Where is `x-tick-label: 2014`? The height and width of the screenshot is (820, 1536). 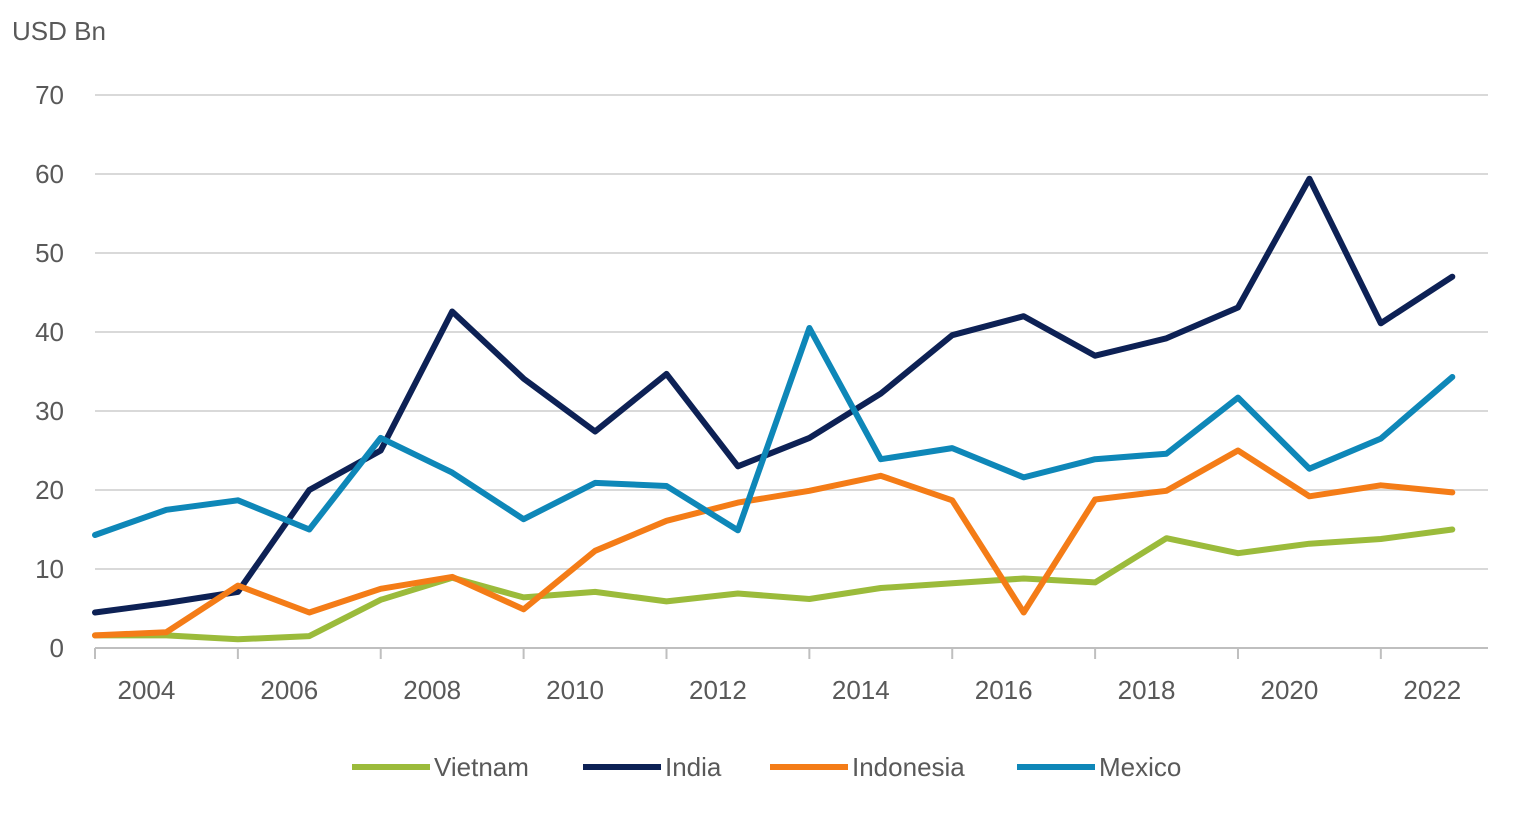
x-tick-label: 2014 is located at coordinates (861, 690).